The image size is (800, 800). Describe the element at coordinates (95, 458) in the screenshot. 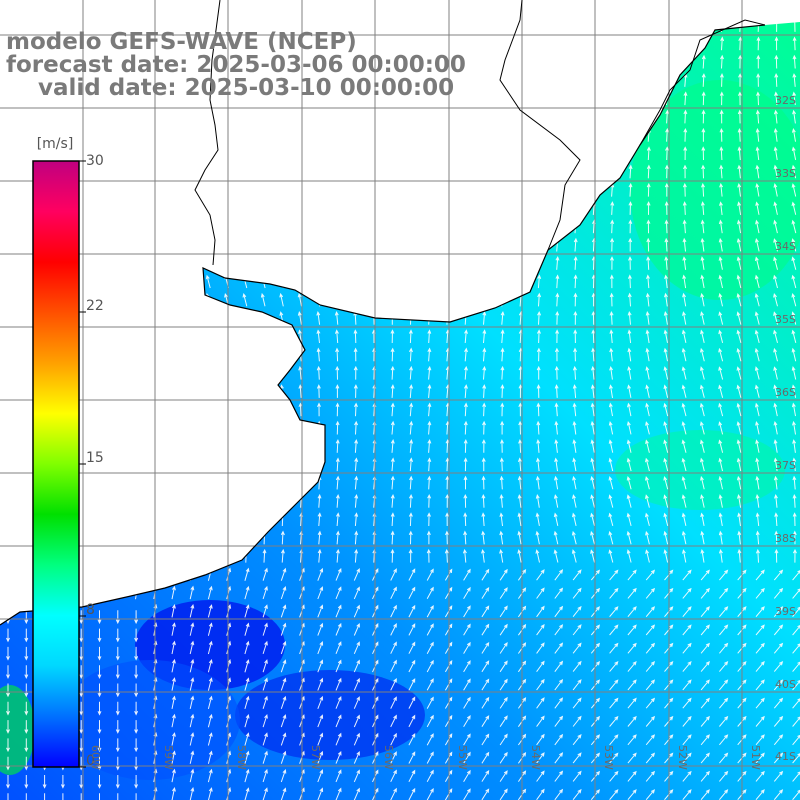

I see `colorbar-tick-label: 15` at that location.